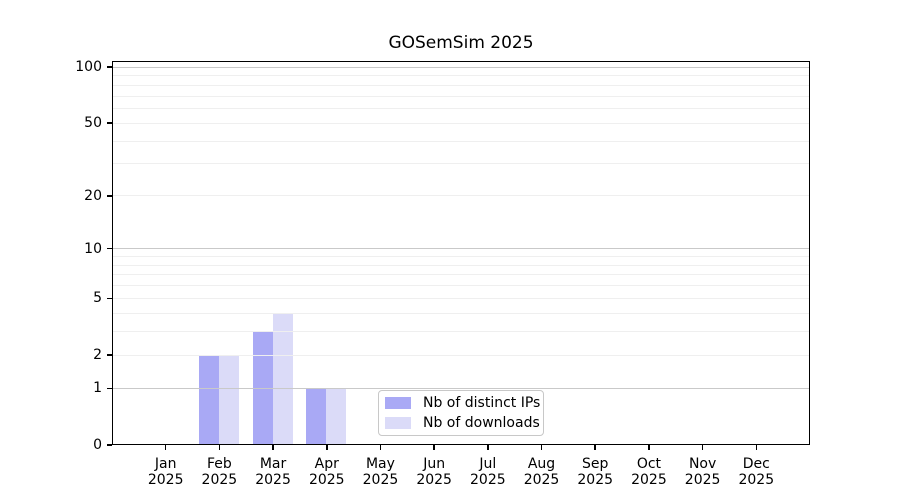 Image resolution: width=900 pixels, height=500 pixels. Describe the element at coordinates (398, 403) in the screenshot. I see `legend-swatch-distinct-ips` at that location.